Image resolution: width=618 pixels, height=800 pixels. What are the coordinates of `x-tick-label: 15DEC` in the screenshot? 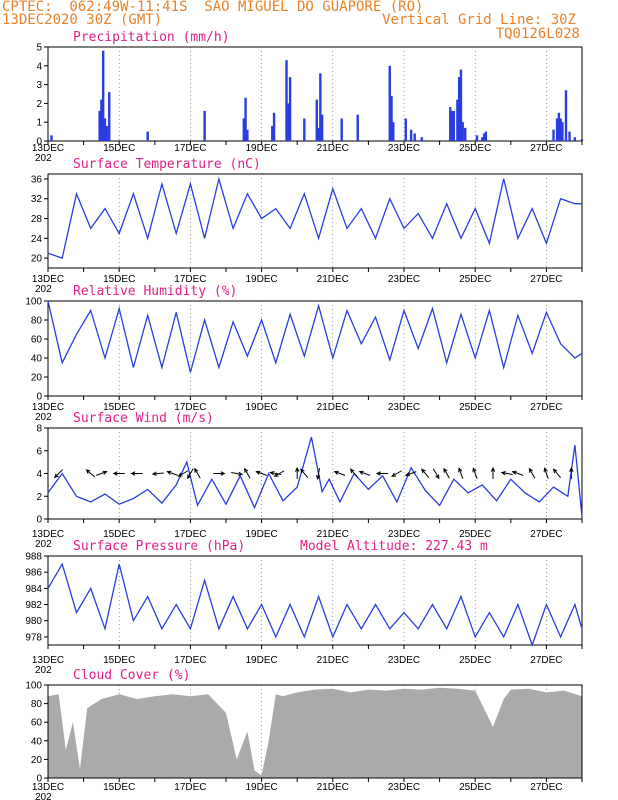 It's located at (119, 407).